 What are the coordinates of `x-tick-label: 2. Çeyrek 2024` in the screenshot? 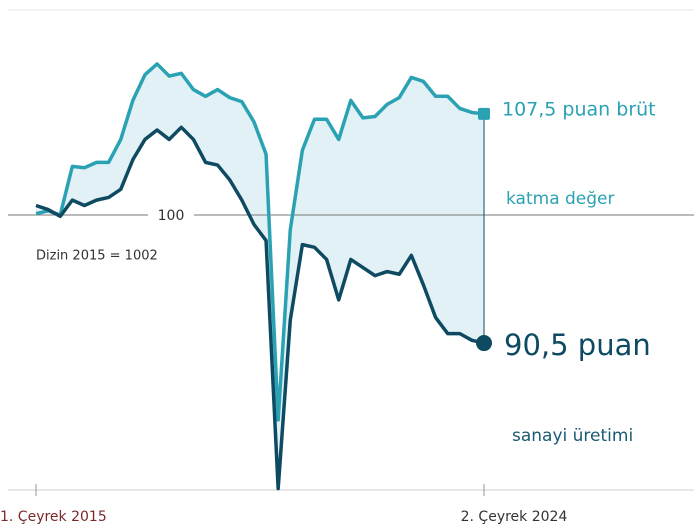 It's located at (514, 517).